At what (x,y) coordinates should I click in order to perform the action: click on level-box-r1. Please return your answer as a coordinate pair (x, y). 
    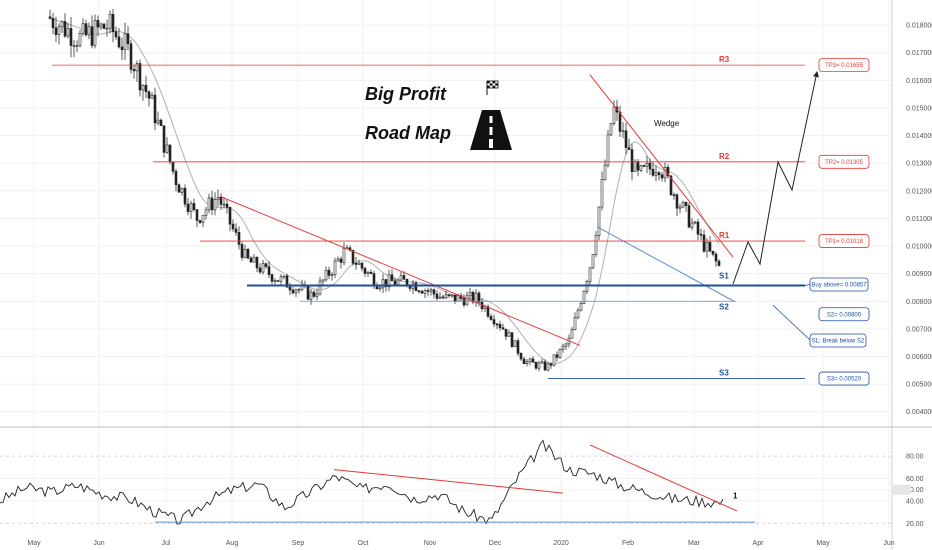
    Looking at the image, I should click on (844, 241).